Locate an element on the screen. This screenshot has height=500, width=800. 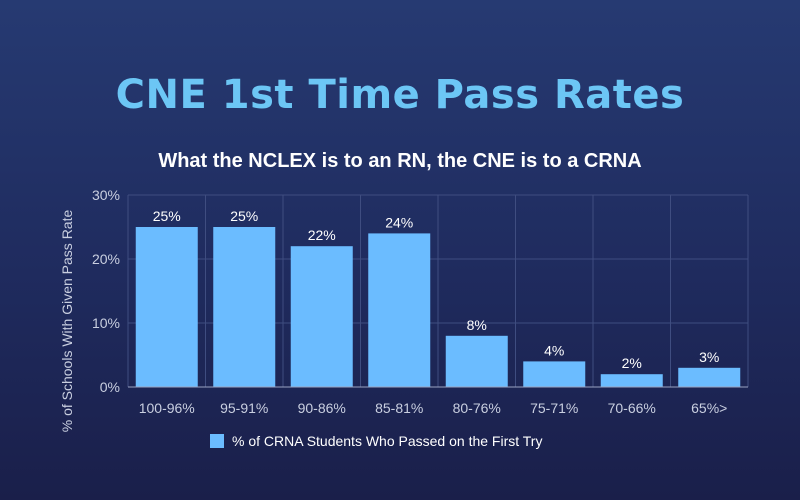
x-tick-label: 90-86% is located at coordinates (322, 408).